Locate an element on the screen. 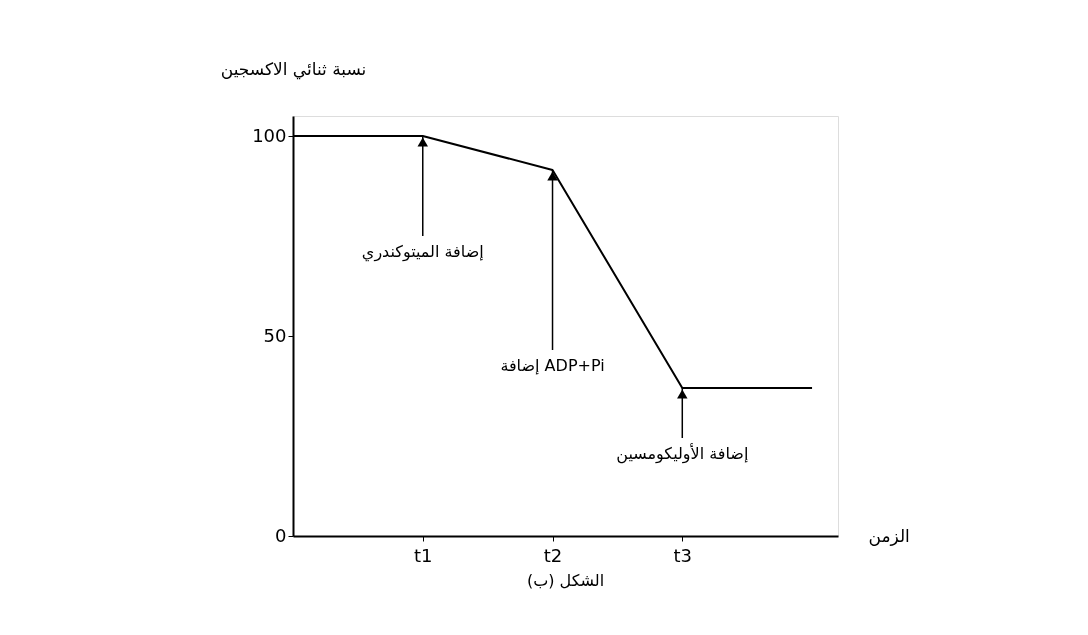 This screenshot has height=635, width=1088. annotation: إضافة الأوليكومسين is located at coordinates (682, 453).